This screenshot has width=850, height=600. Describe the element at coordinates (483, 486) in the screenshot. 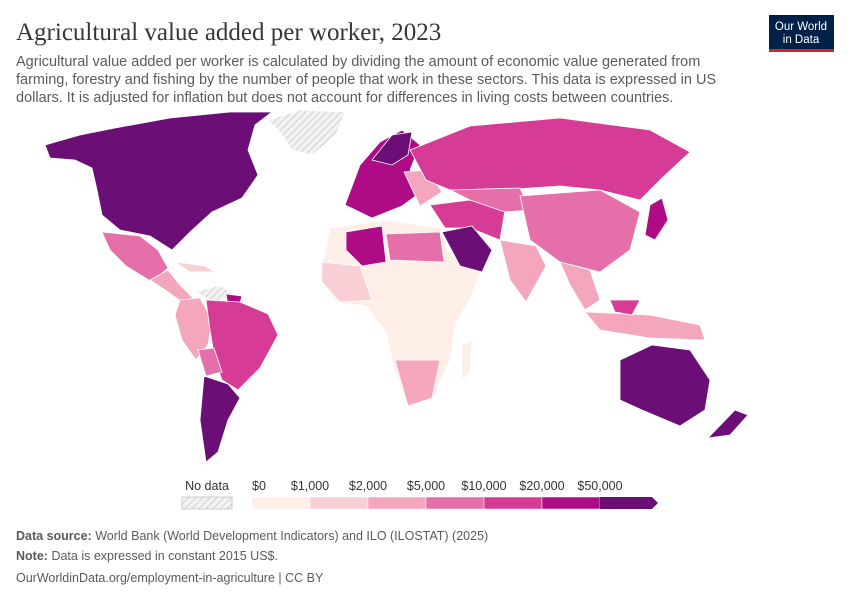

I see `legend-label: $10,000` at that location.